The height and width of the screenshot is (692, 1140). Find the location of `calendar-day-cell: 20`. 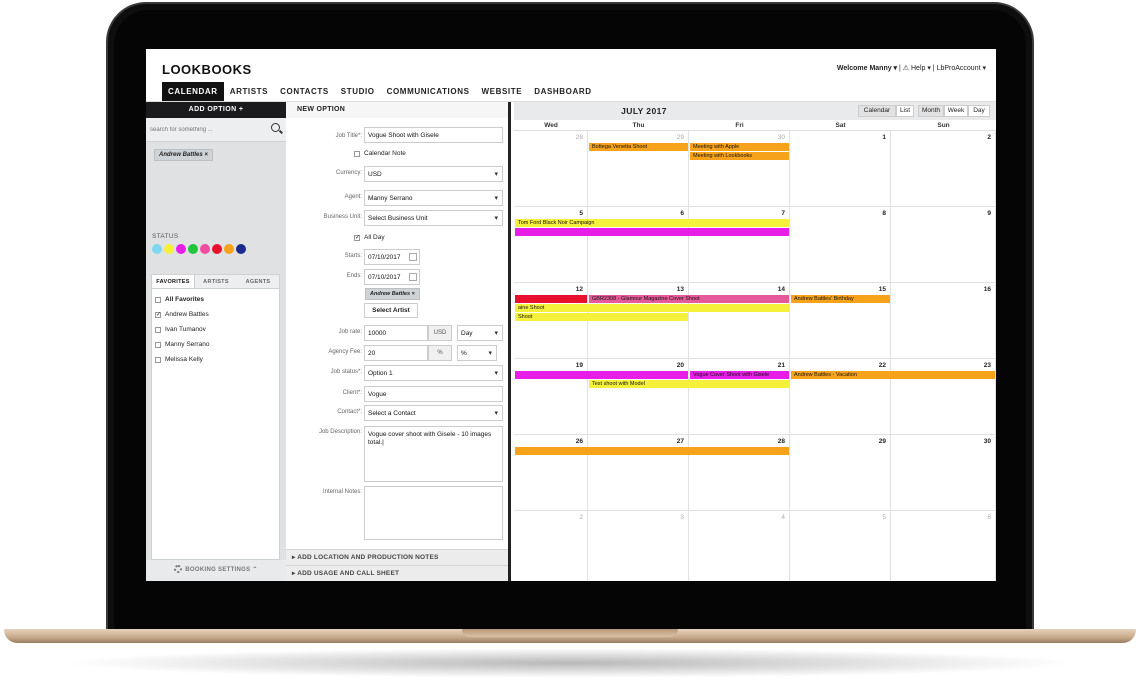

calendar-day-cell: 20 is located at coordinates (638, 397).